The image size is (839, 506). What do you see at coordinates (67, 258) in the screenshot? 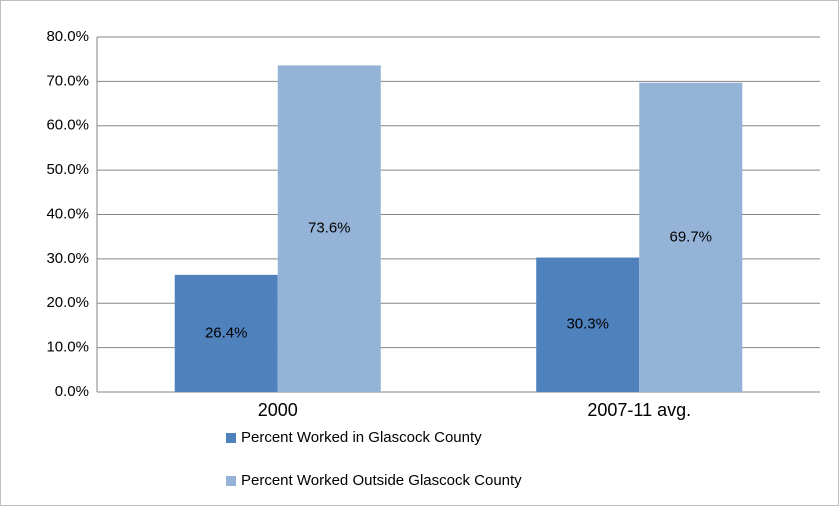
I see `y-tick-label: 30.0%` at bounding box center [67, 258].